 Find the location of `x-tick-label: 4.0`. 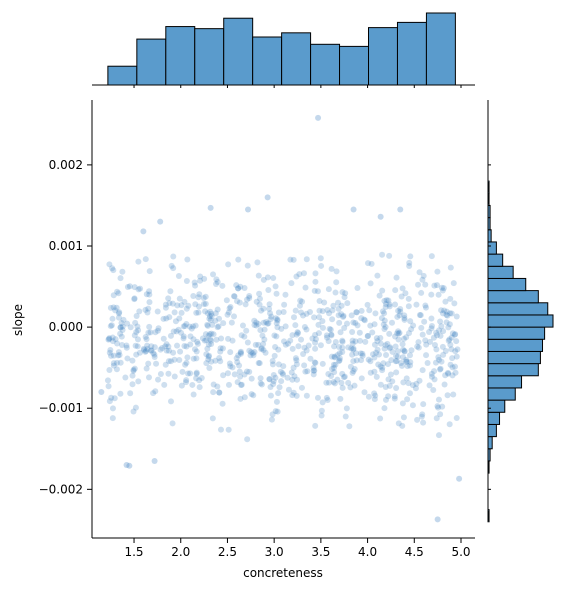

x-tick-label: 4.0 is located at coordinates (367, 552).